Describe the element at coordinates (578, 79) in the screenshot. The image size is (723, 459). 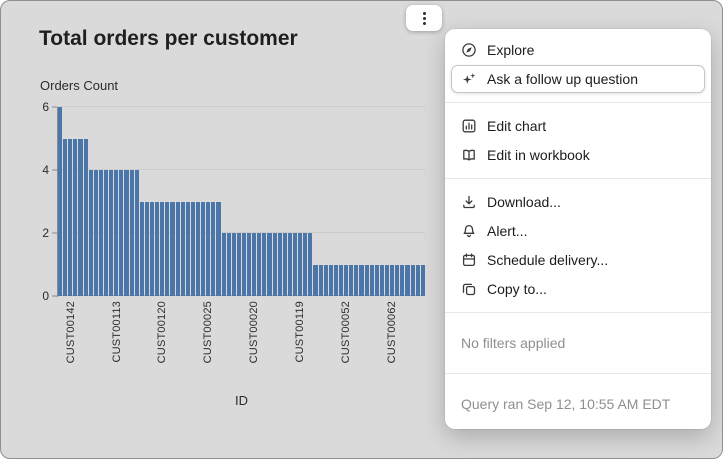
I see `menu-item-ask-follow-up: Ask a follow up question` at that location.